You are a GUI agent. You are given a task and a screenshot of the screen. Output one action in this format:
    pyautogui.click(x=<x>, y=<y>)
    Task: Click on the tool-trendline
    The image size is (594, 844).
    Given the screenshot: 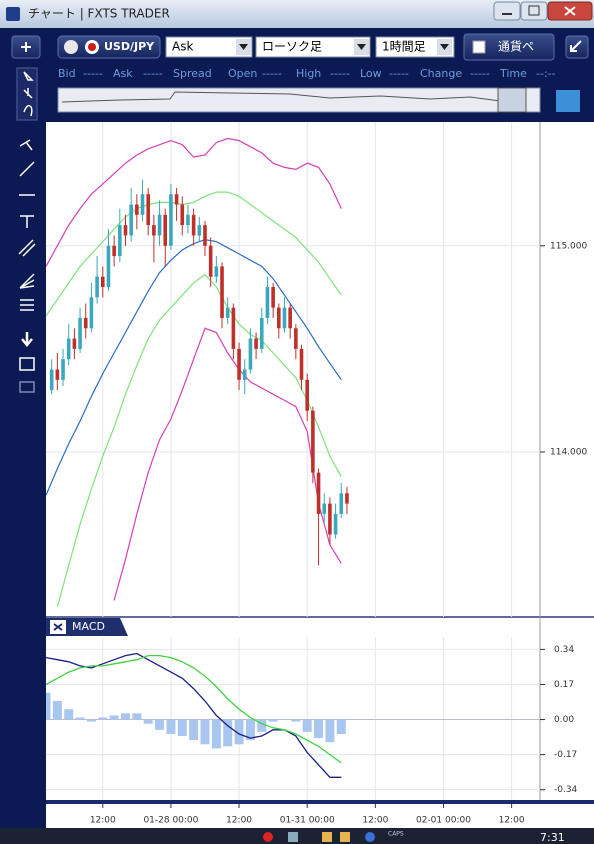 What is the action you would take?
    pyautogui.click(x=27, y=169)
    